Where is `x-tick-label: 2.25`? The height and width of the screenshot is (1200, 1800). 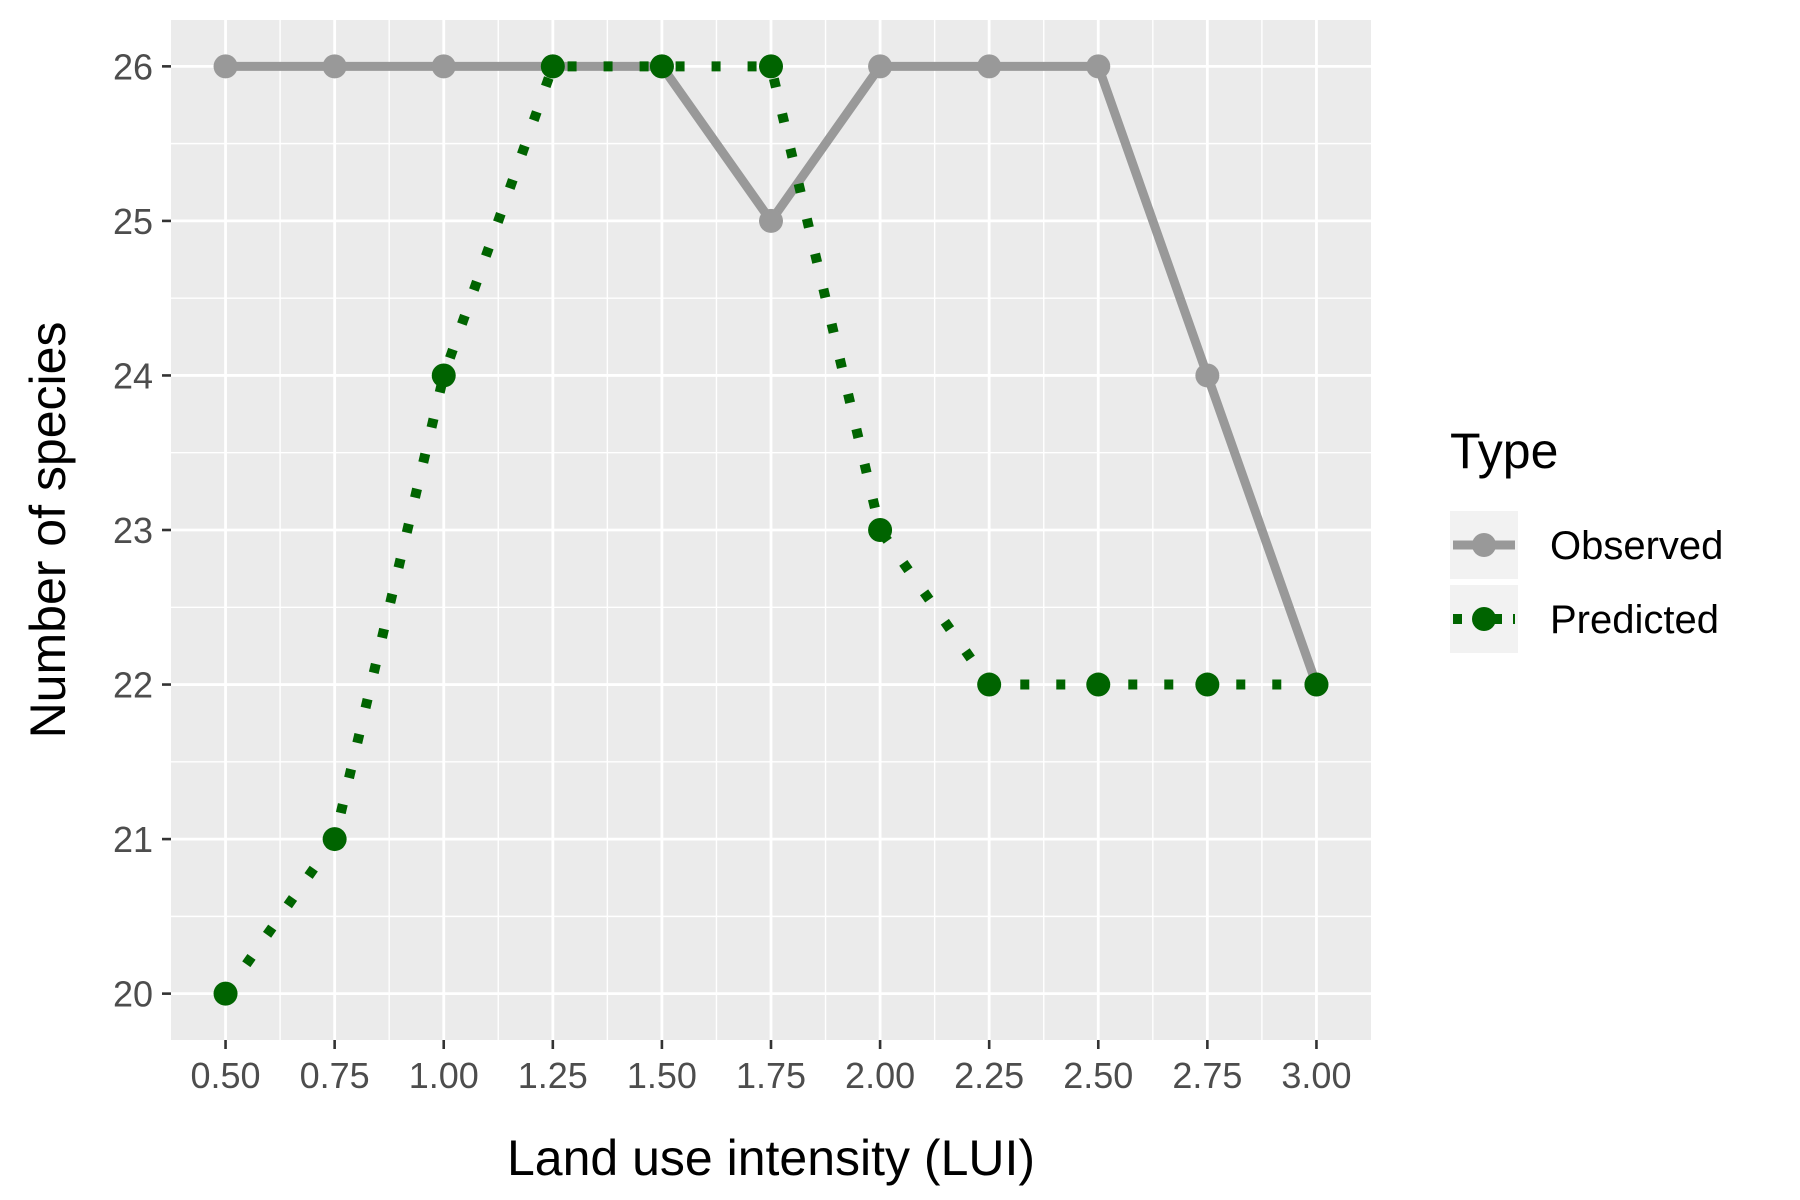
x-tick-label: 2.25 is located at coordinates (989, 1075).